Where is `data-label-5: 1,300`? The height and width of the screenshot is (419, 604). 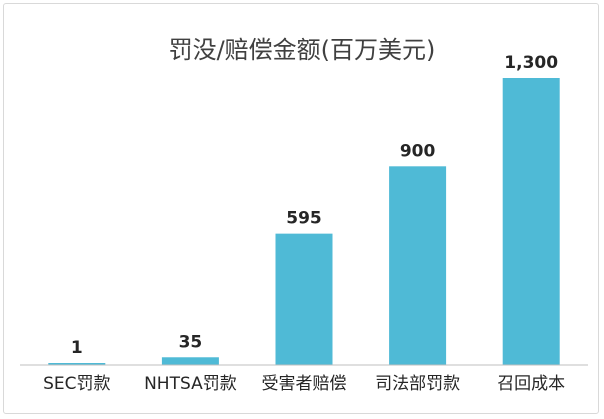 data-label-5: 1,300 is located at coordinates (531, 63).